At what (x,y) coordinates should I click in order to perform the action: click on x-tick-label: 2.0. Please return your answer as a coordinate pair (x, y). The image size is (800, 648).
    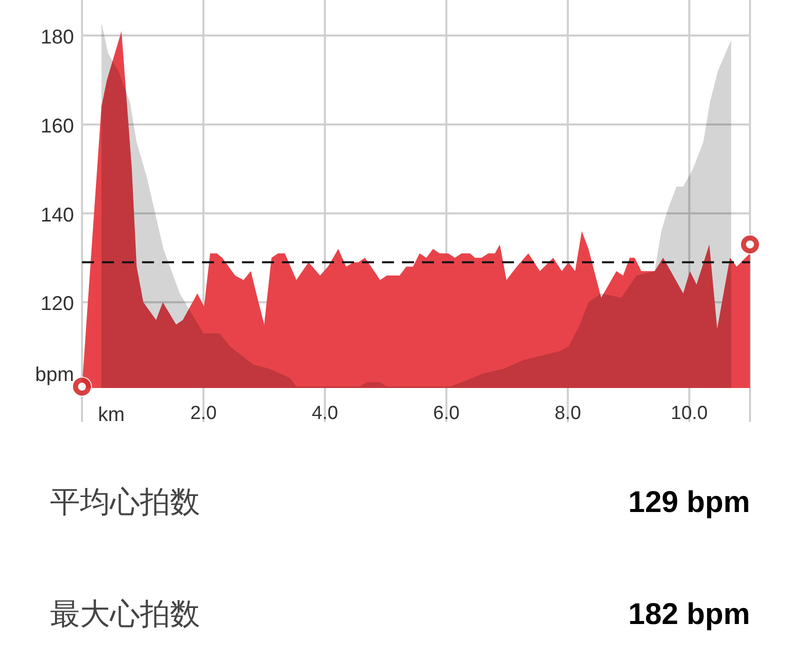
    Looking at the image, I should click on (203, 413).